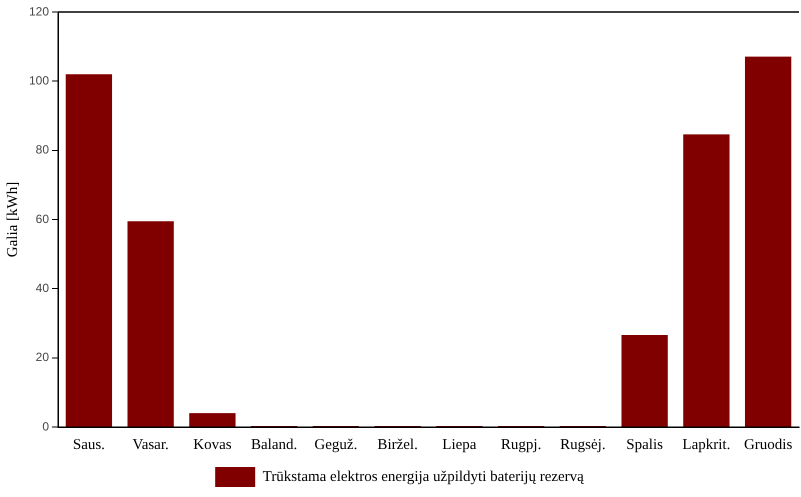 The image size is (801, 497). What do you see at coordinates (768, 444) in the screenshot?
I see `x-tick-label: Gruodis` at bounding box center [768, 444].